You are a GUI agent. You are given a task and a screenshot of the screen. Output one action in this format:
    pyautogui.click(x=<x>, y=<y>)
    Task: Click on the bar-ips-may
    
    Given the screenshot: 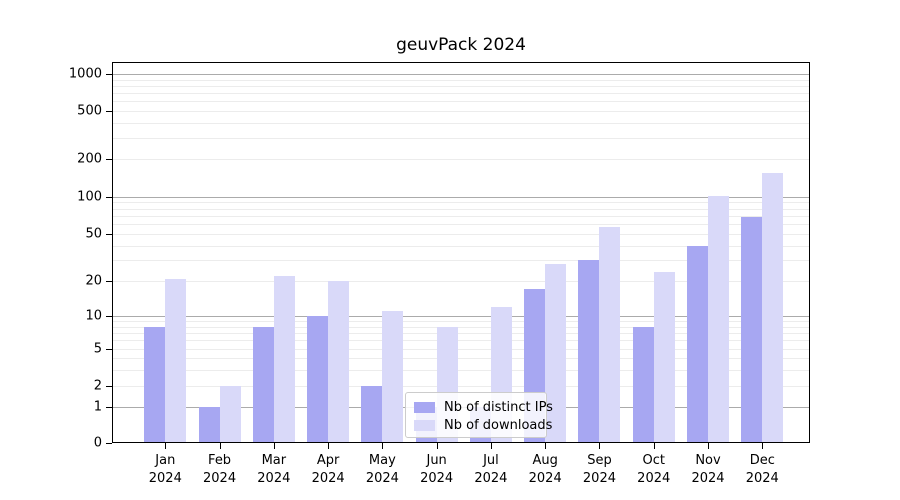 What is the action you would take?
    pyautogui.click(x=372, y=414)
    